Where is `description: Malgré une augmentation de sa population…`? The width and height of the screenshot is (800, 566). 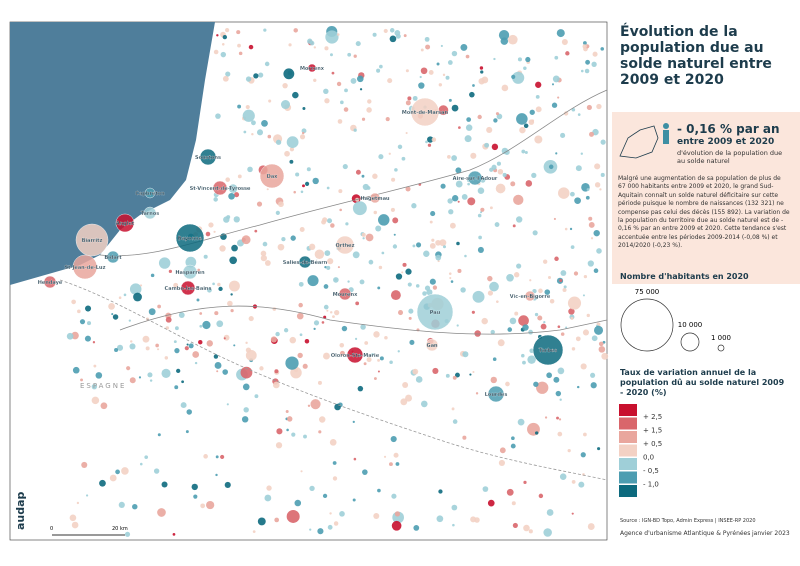 description: Malgré une augmentation de sa population… is located at coordinates (704, 212).